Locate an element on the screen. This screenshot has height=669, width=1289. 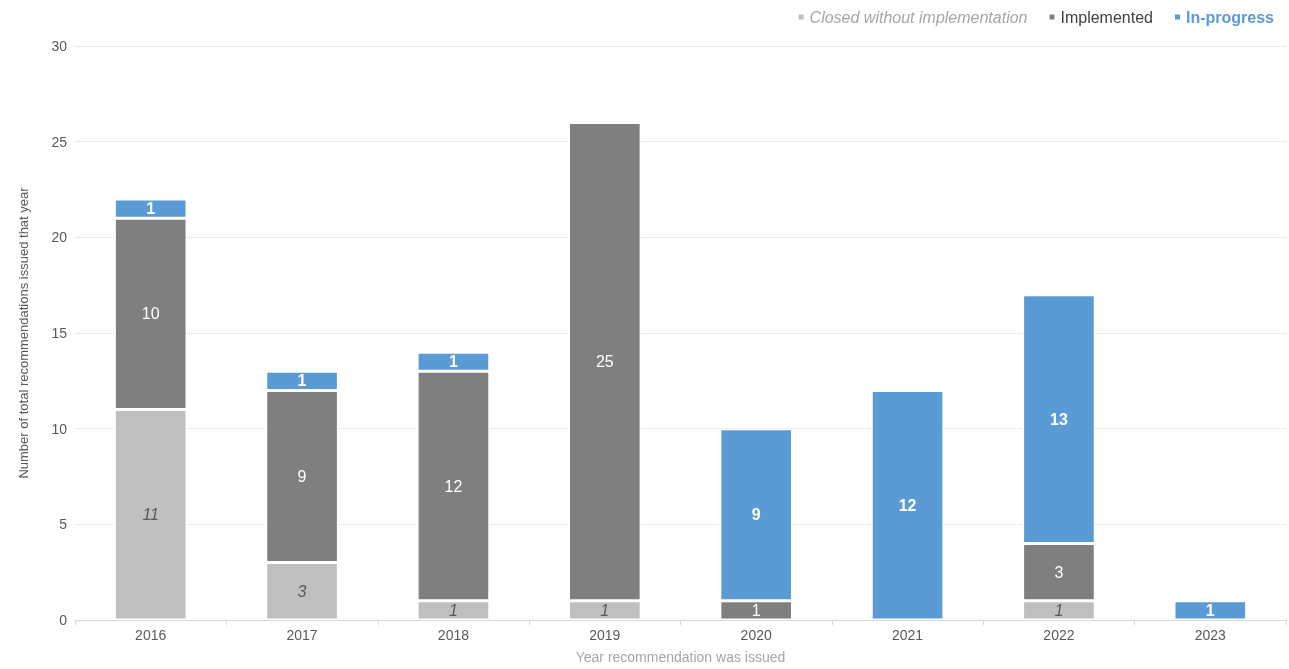
legend-label: Closed without implementation is located at coordinates (918, 17).